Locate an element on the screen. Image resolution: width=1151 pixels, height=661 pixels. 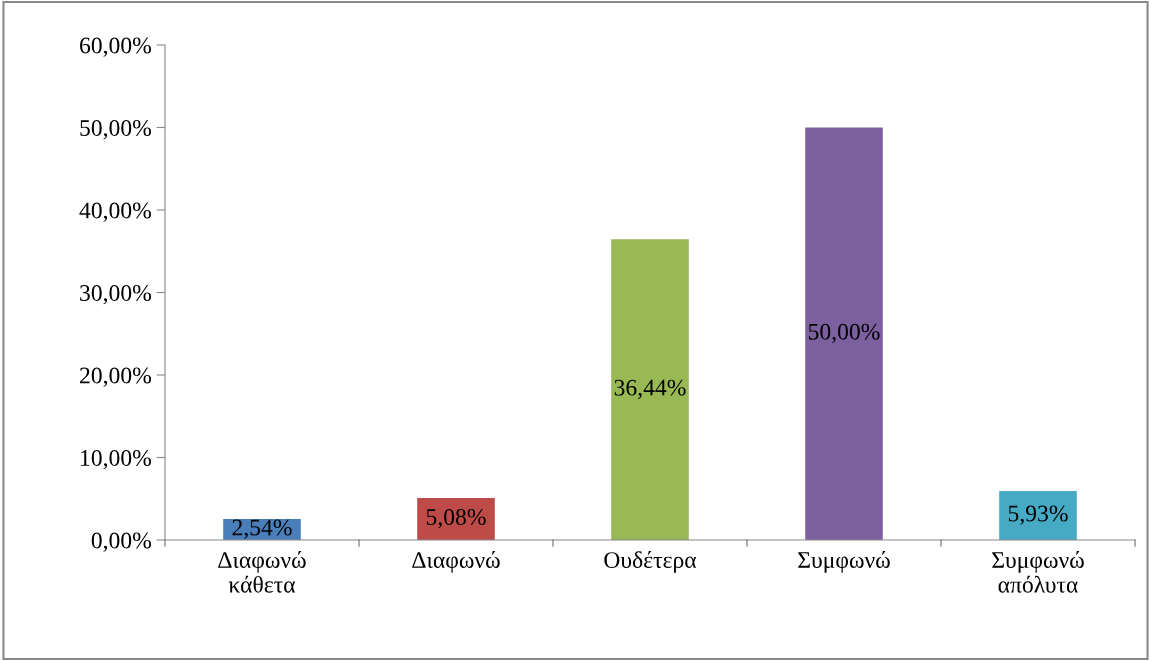
x-tick-label: Συμφωνώ is located at coordinates (844, 562).